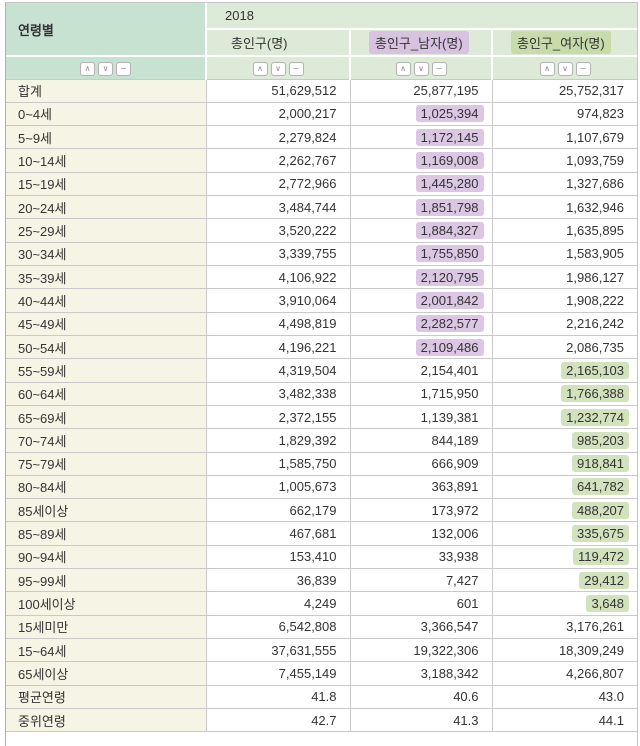 Image resolution: width=640 pixels, height=746 pixels. Describe the element at coordinates (106, 277) in the screenshot. I see `row-header-age-group: 35~39세` at that location.